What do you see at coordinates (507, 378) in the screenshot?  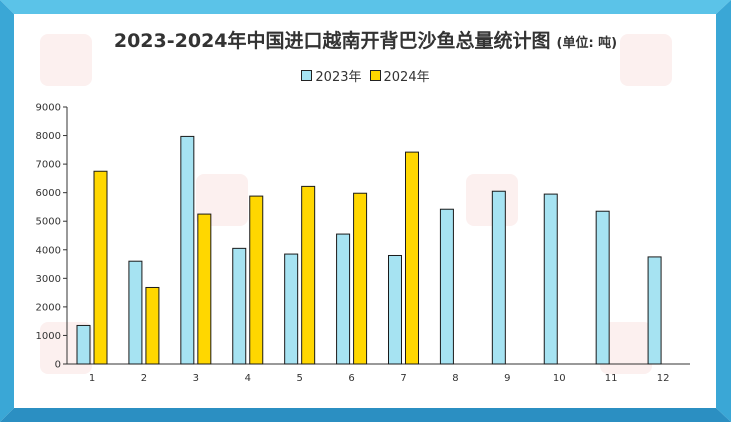 I see `x-tick-label: 9` at bounding box center [507, 378].